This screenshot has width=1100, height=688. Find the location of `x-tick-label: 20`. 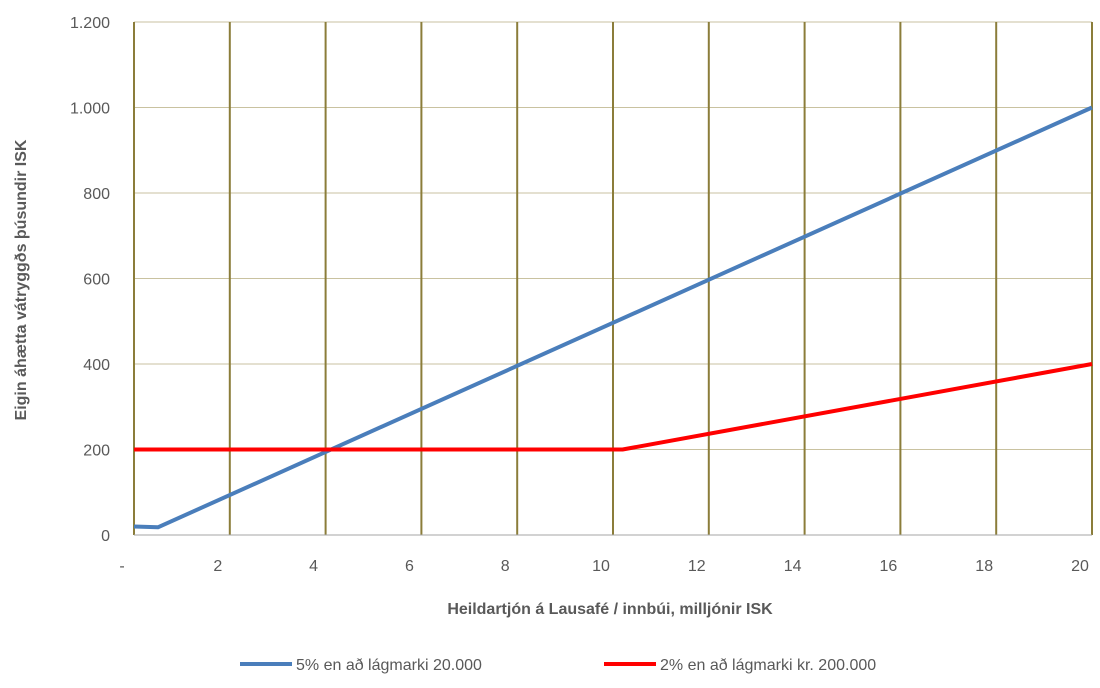

x-tick-label: 20 is located at coordinates (1080, 566).